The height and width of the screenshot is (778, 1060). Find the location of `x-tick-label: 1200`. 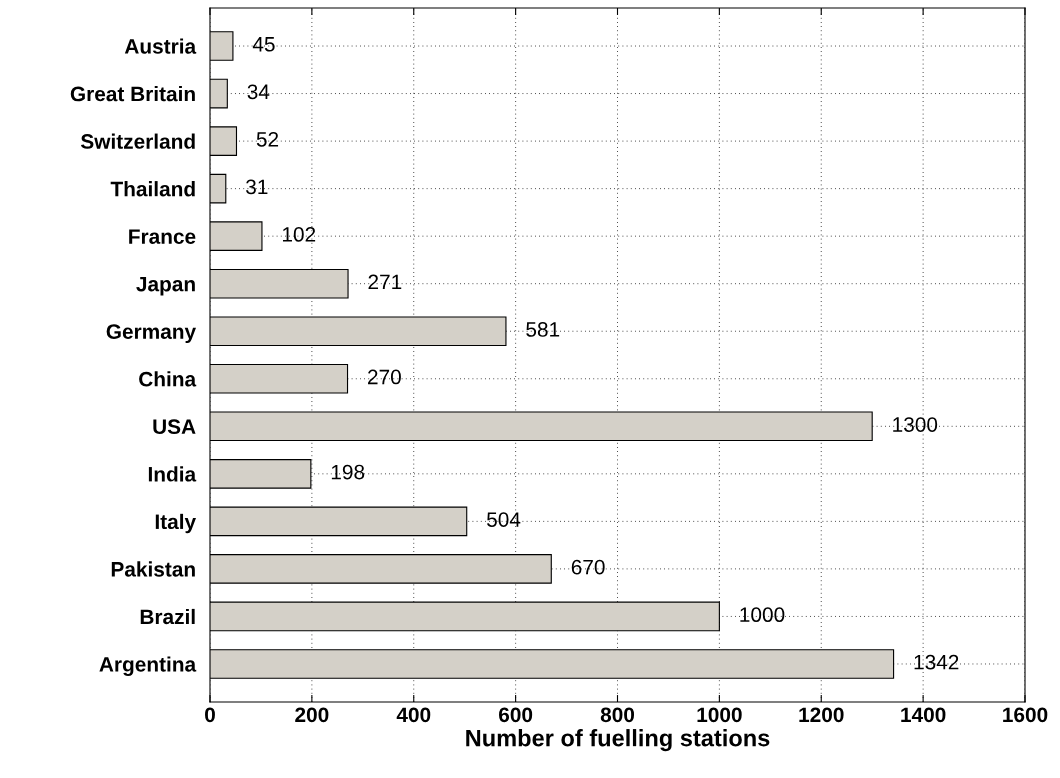

x-tick-label: 1200 is located at coordinates (821, 715).